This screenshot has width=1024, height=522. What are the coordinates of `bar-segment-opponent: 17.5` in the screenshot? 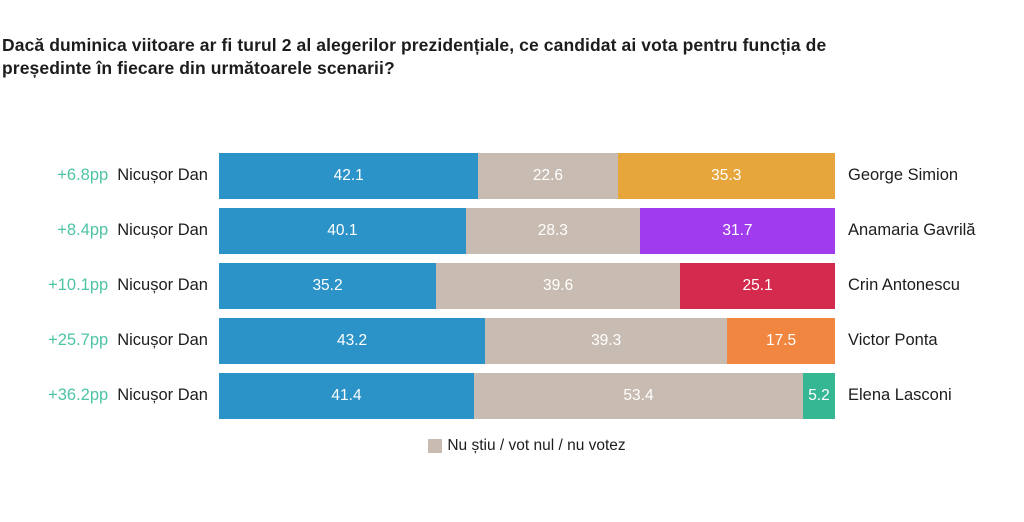 It's located at (781, 340).